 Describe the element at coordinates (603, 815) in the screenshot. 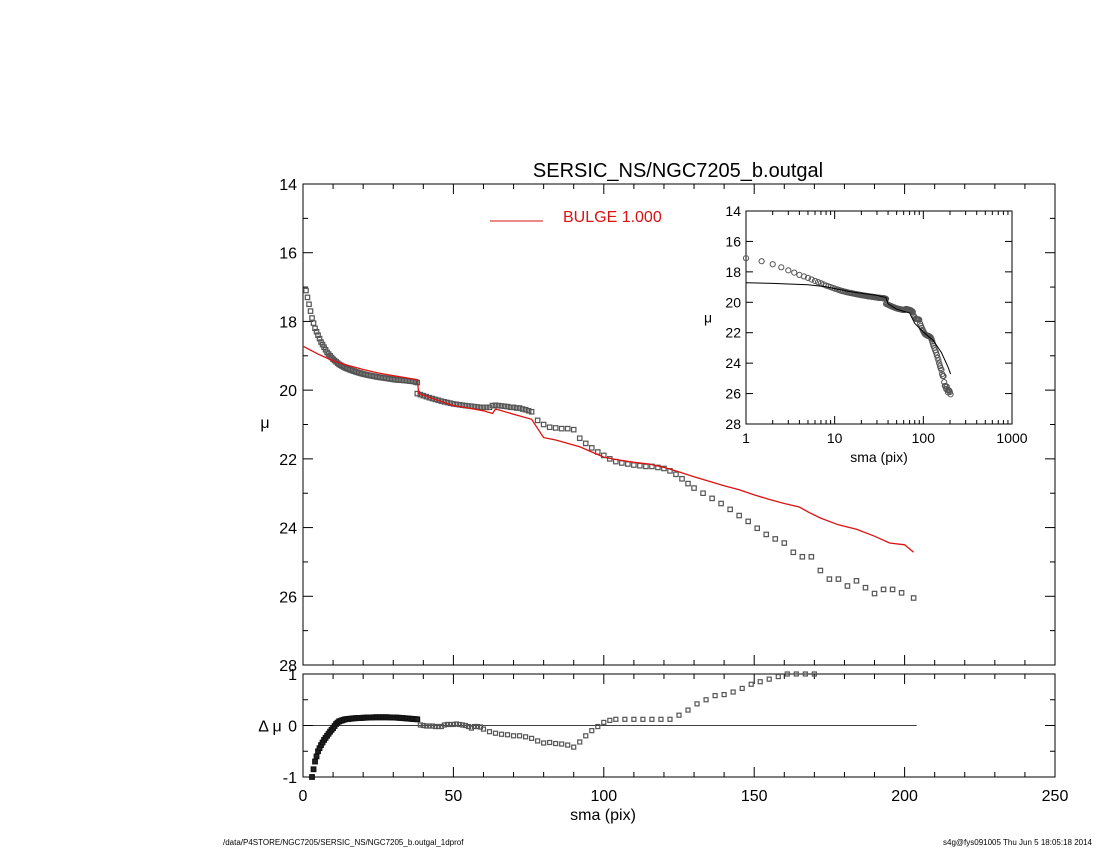

I see `x-axis-label: sma (pix)` at that location.